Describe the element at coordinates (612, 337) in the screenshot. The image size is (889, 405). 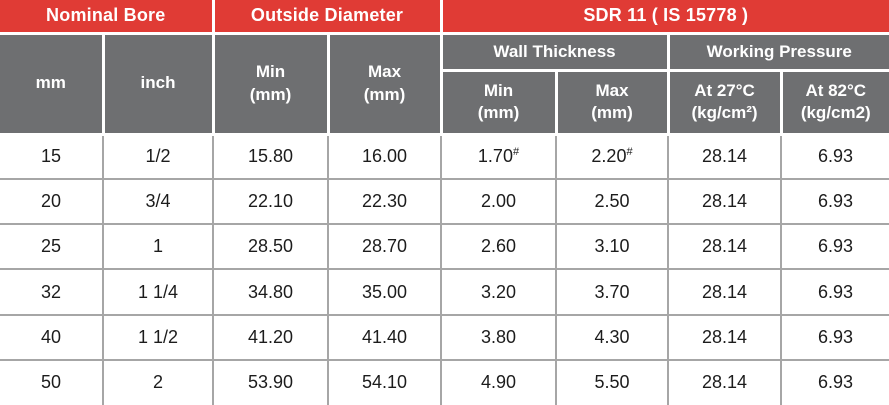
I see `table-cell: 4.30` at that location.